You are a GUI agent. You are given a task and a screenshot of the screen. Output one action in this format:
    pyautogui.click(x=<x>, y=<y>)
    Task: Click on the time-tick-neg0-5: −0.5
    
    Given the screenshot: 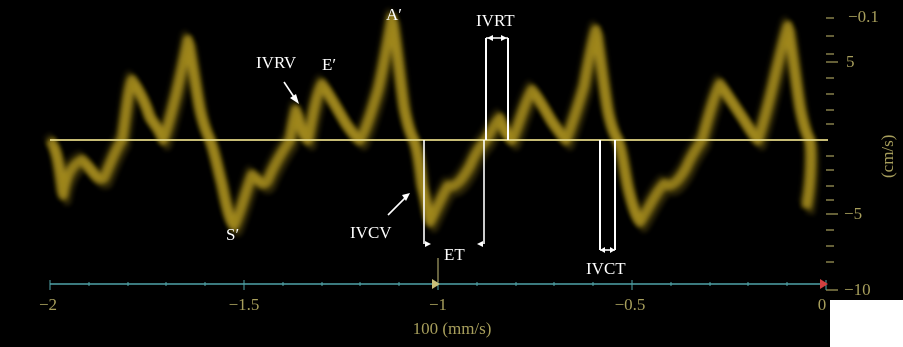 What is the action you would take?
    pyautogui.click(x=630, y=304)
    